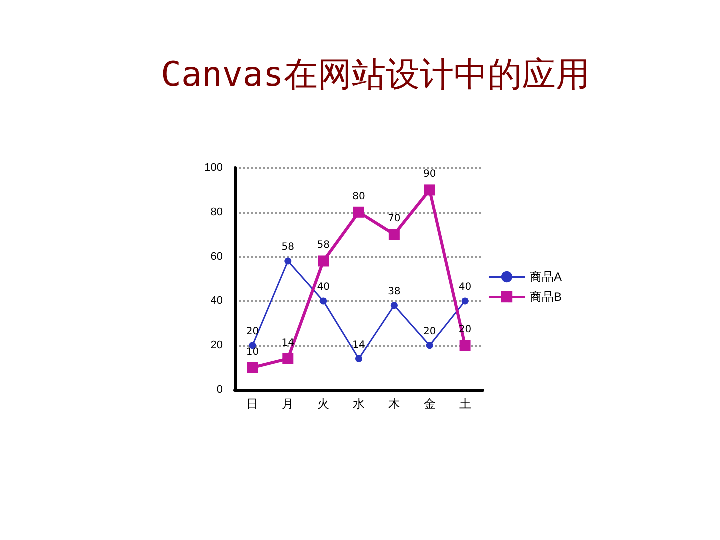 This screenshot has height=540, width=720. Describe the element at coordinates (252, 404) in the screenshot. I see `x-tick-label: 日` at that location.